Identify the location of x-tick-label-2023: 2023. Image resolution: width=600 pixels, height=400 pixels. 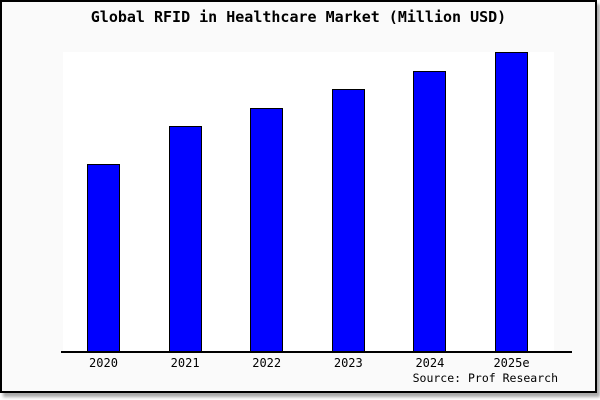
(348, 363).